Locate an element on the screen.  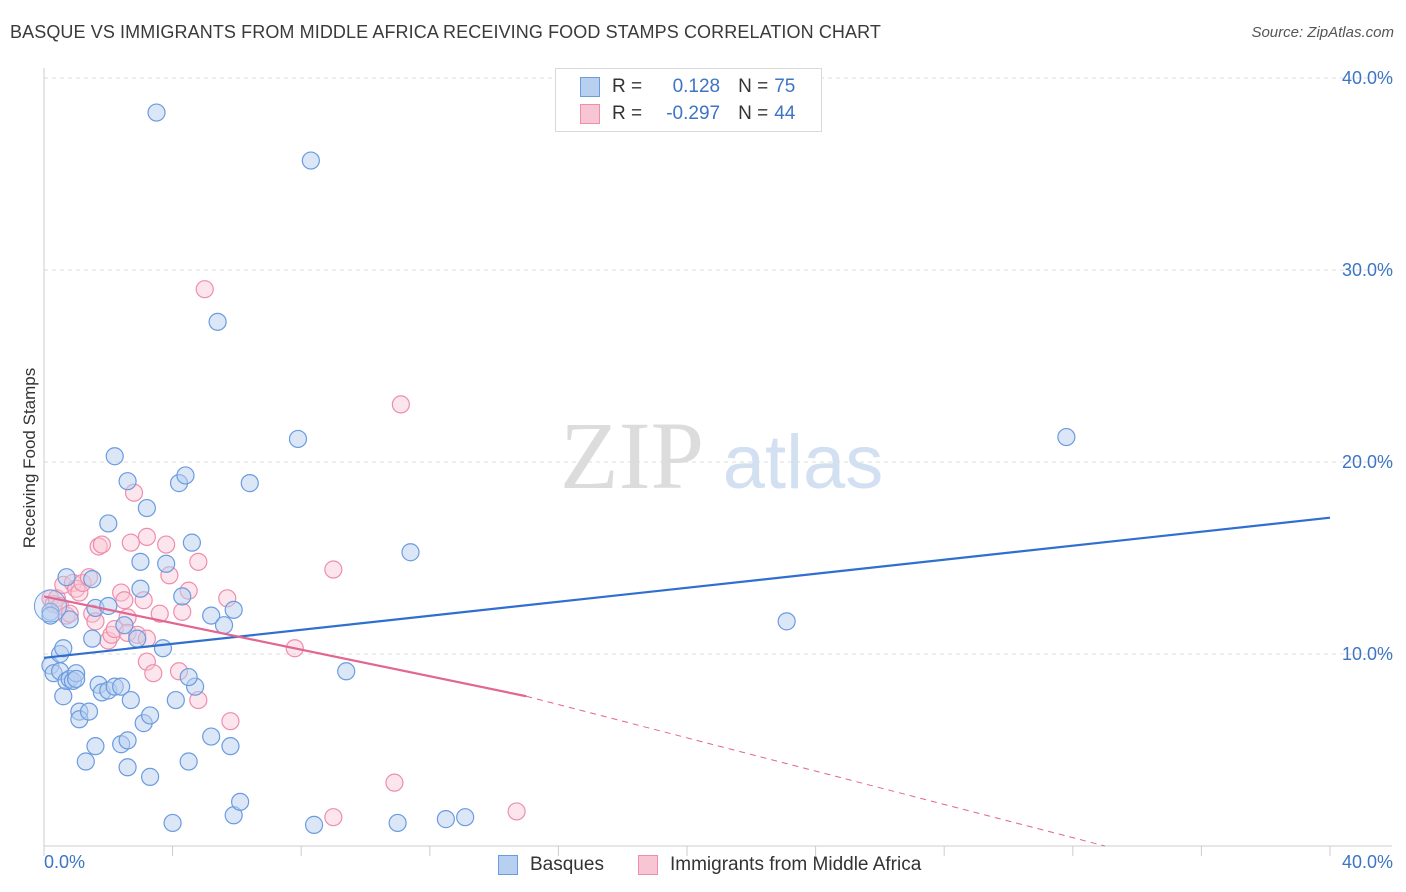
legend-row-basques: R = 0.128 N = 75 is located at coordinates (687, 87).